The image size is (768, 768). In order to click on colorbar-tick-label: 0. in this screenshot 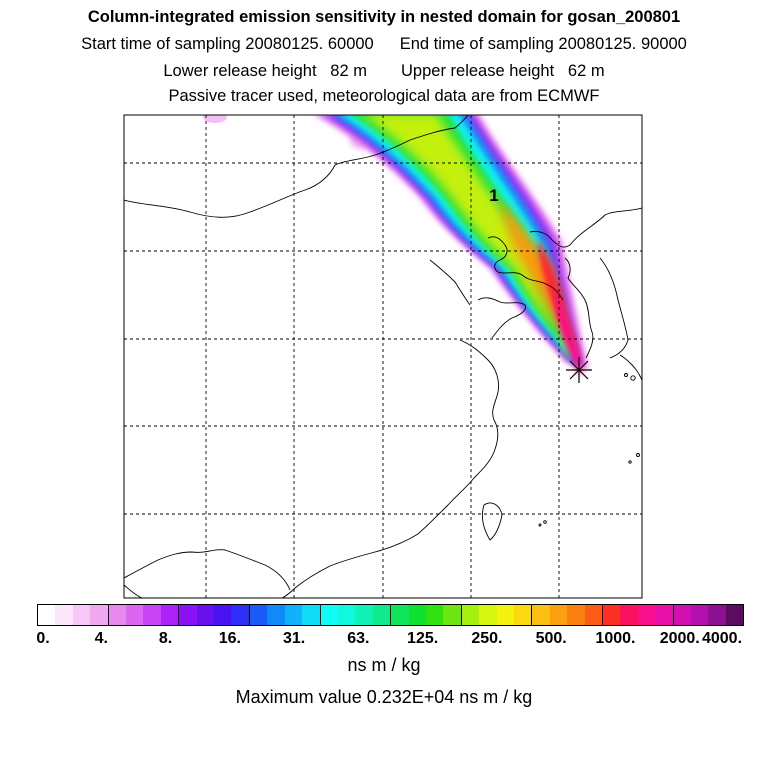, I will do `click(43, 638)`.